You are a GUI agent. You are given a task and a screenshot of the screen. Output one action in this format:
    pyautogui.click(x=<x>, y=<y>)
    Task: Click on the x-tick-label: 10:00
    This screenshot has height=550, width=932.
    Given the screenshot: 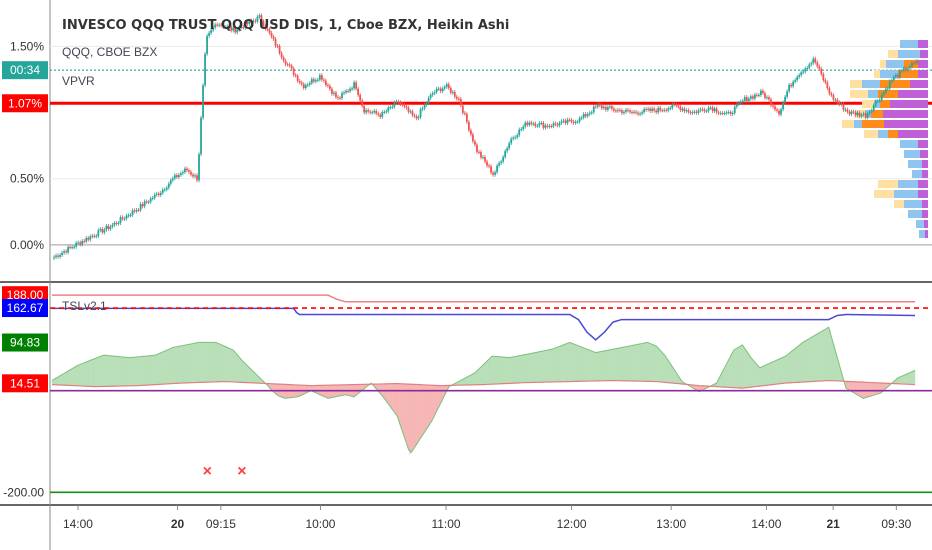 What is the action you would take?
    pyautogui.click(x=320, y=524)
    